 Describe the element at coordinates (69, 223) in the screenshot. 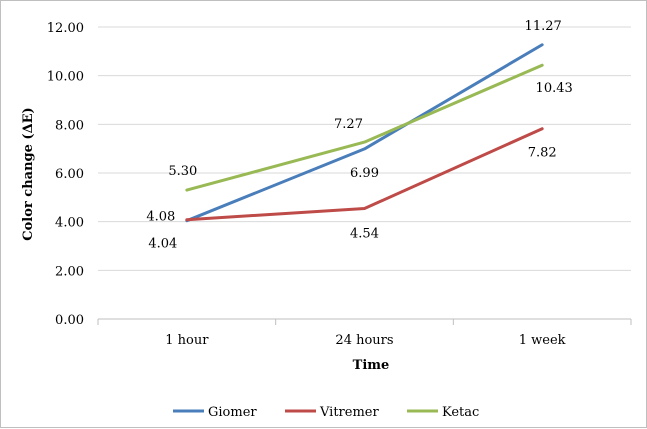

I see `y-tick-label: 4.00` at that location.